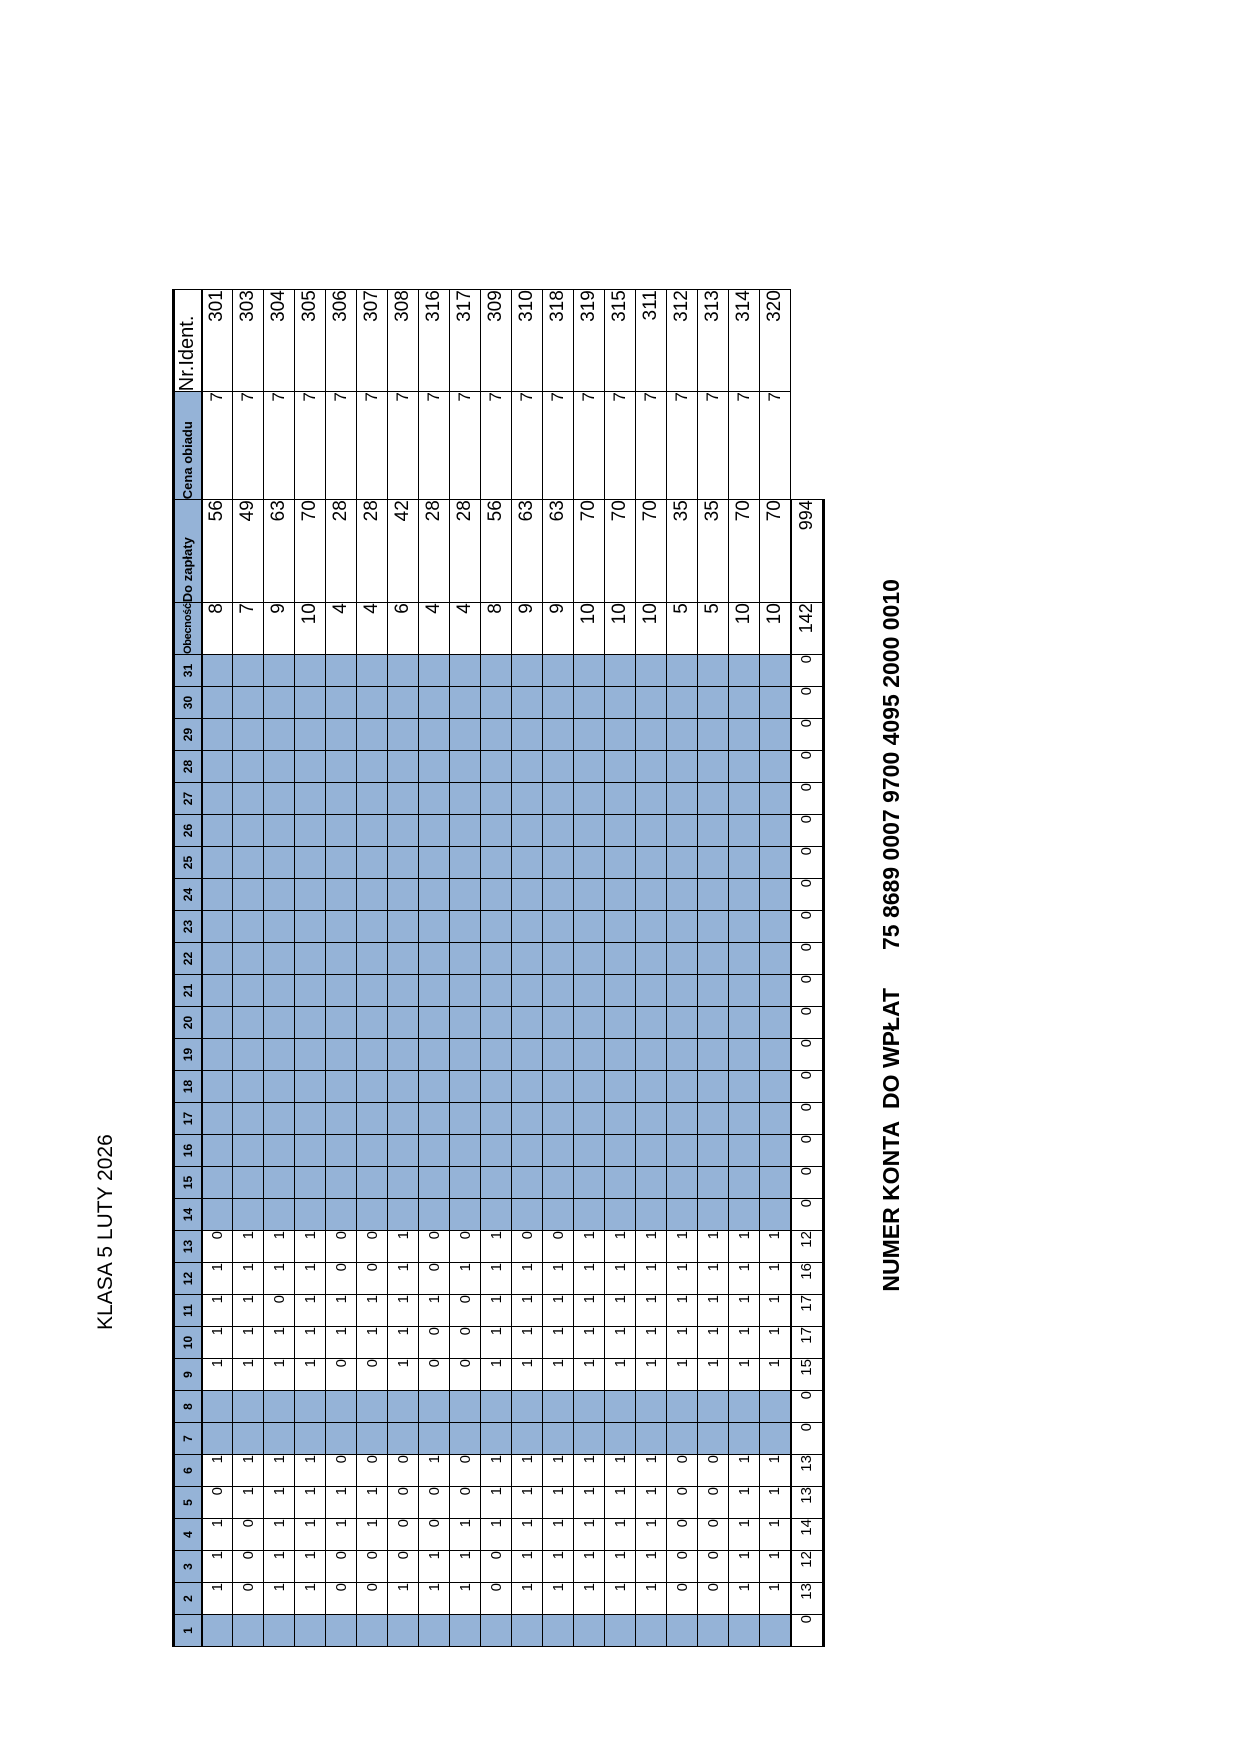 The width and height of the screenshot is (1240, 1754). I want to click on do-zaplaty-value: 28, so click(465, 551).